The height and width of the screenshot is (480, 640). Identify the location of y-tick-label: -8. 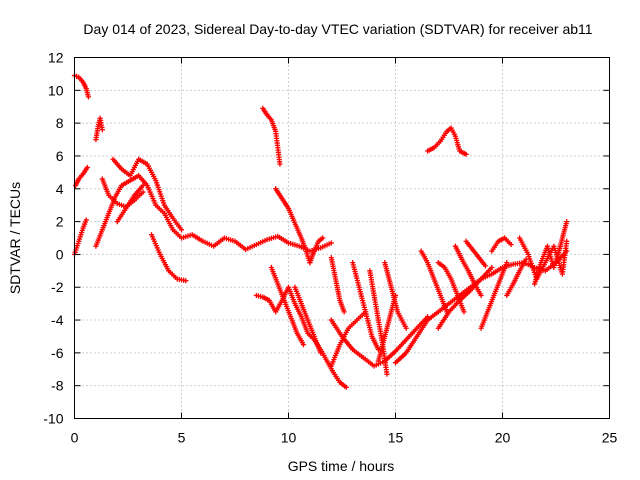
(57, 386).